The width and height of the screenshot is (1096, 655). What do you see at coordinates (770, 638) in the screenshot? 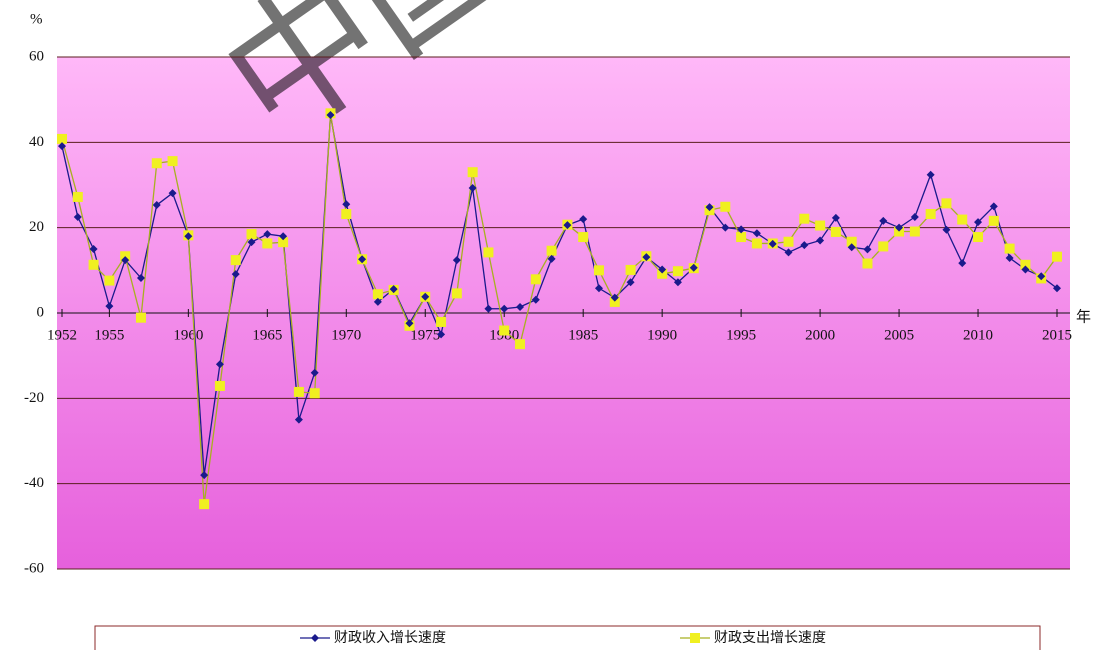
I see `legend-label: 财政支出增长速度` at bounding box center [770, 638].